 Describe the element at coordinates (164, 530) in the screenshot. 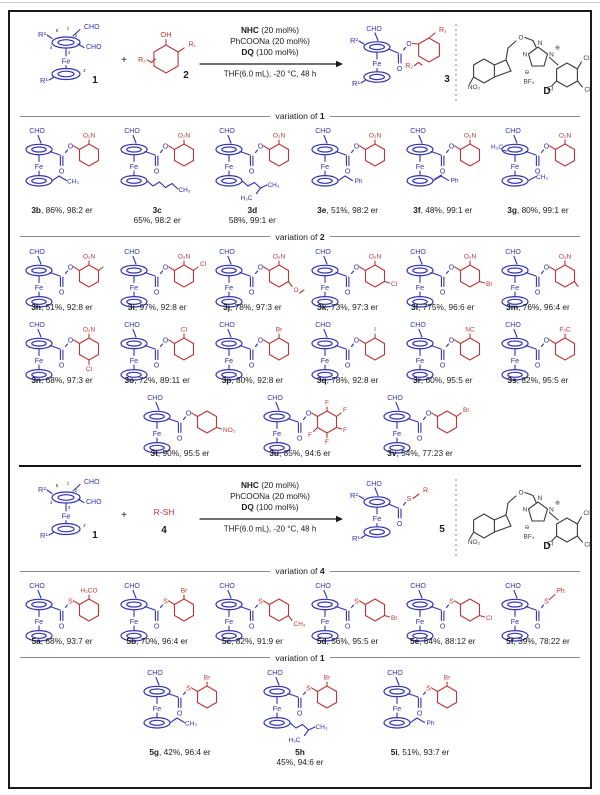

I see `svg-text: 4` at that location.